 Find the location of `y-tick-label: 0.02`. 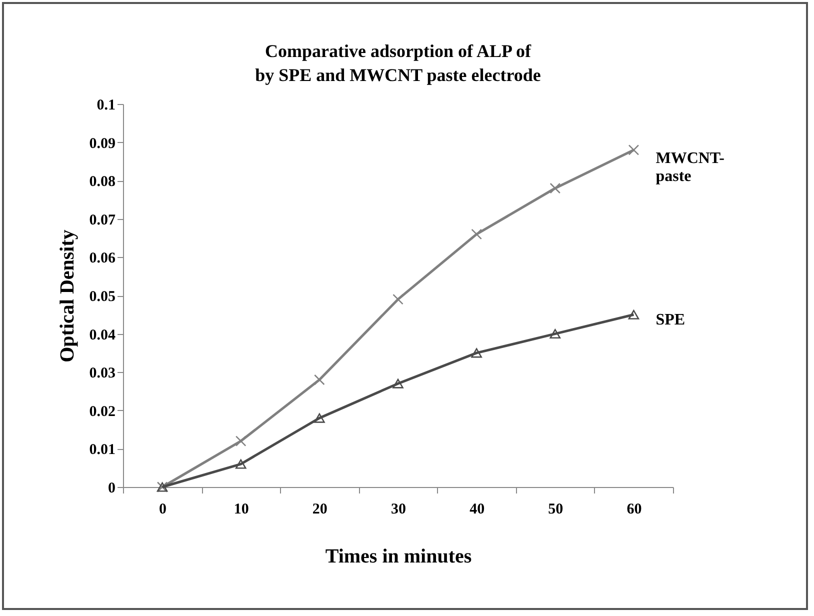

y-tick-label: 0.02 is located at coordinates (102, 412).